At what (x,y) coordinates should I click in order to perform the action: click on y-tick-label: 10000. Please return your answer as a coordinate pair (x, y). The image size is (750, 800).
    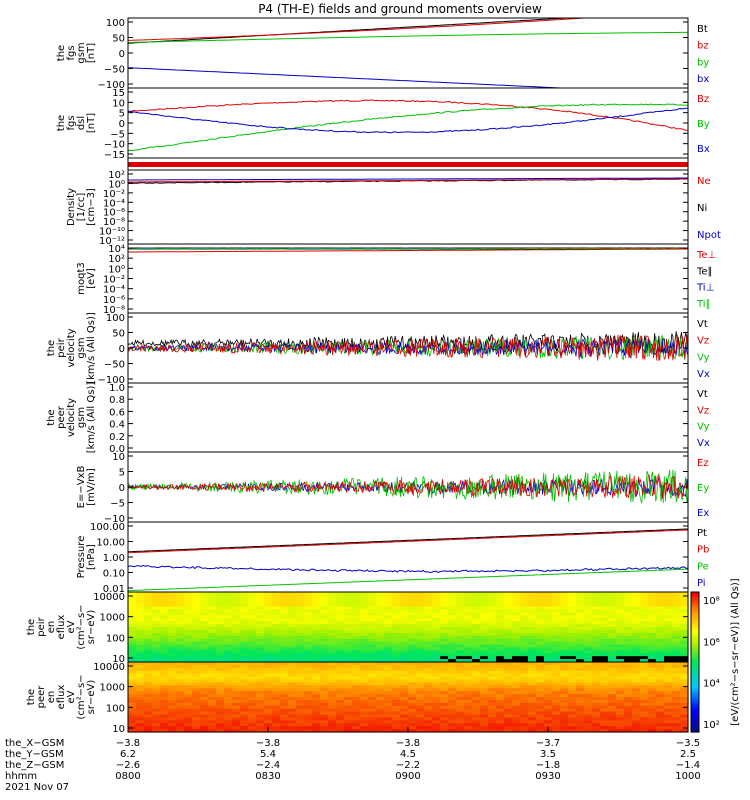
    Looking at the image, I should click on (109, 667).